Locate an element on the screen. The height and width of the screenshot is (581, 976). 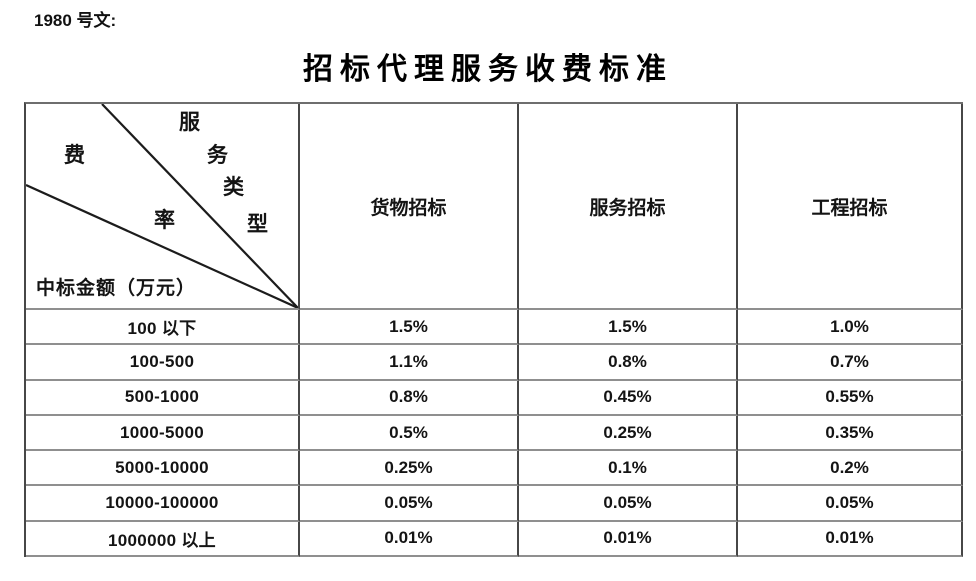
corner-label-service-char: 务 is located at coordinates (217, 155).